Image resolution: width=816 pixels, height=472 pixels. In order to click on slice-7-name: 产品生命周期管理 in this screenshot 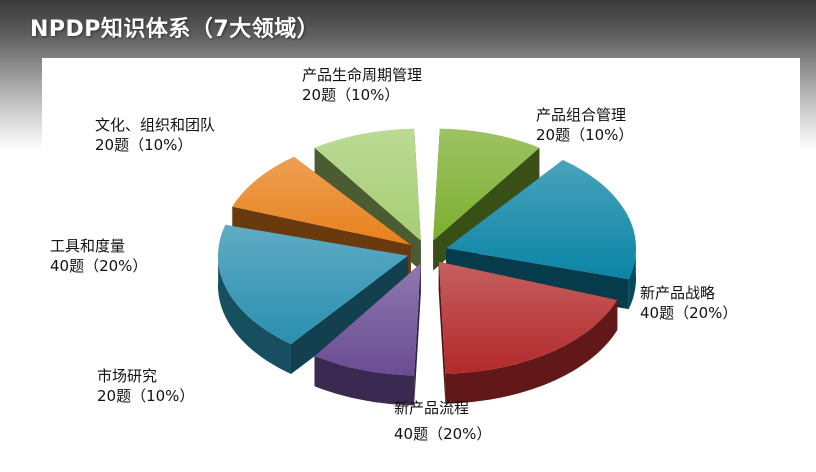, I will do `click(362, 75)`.